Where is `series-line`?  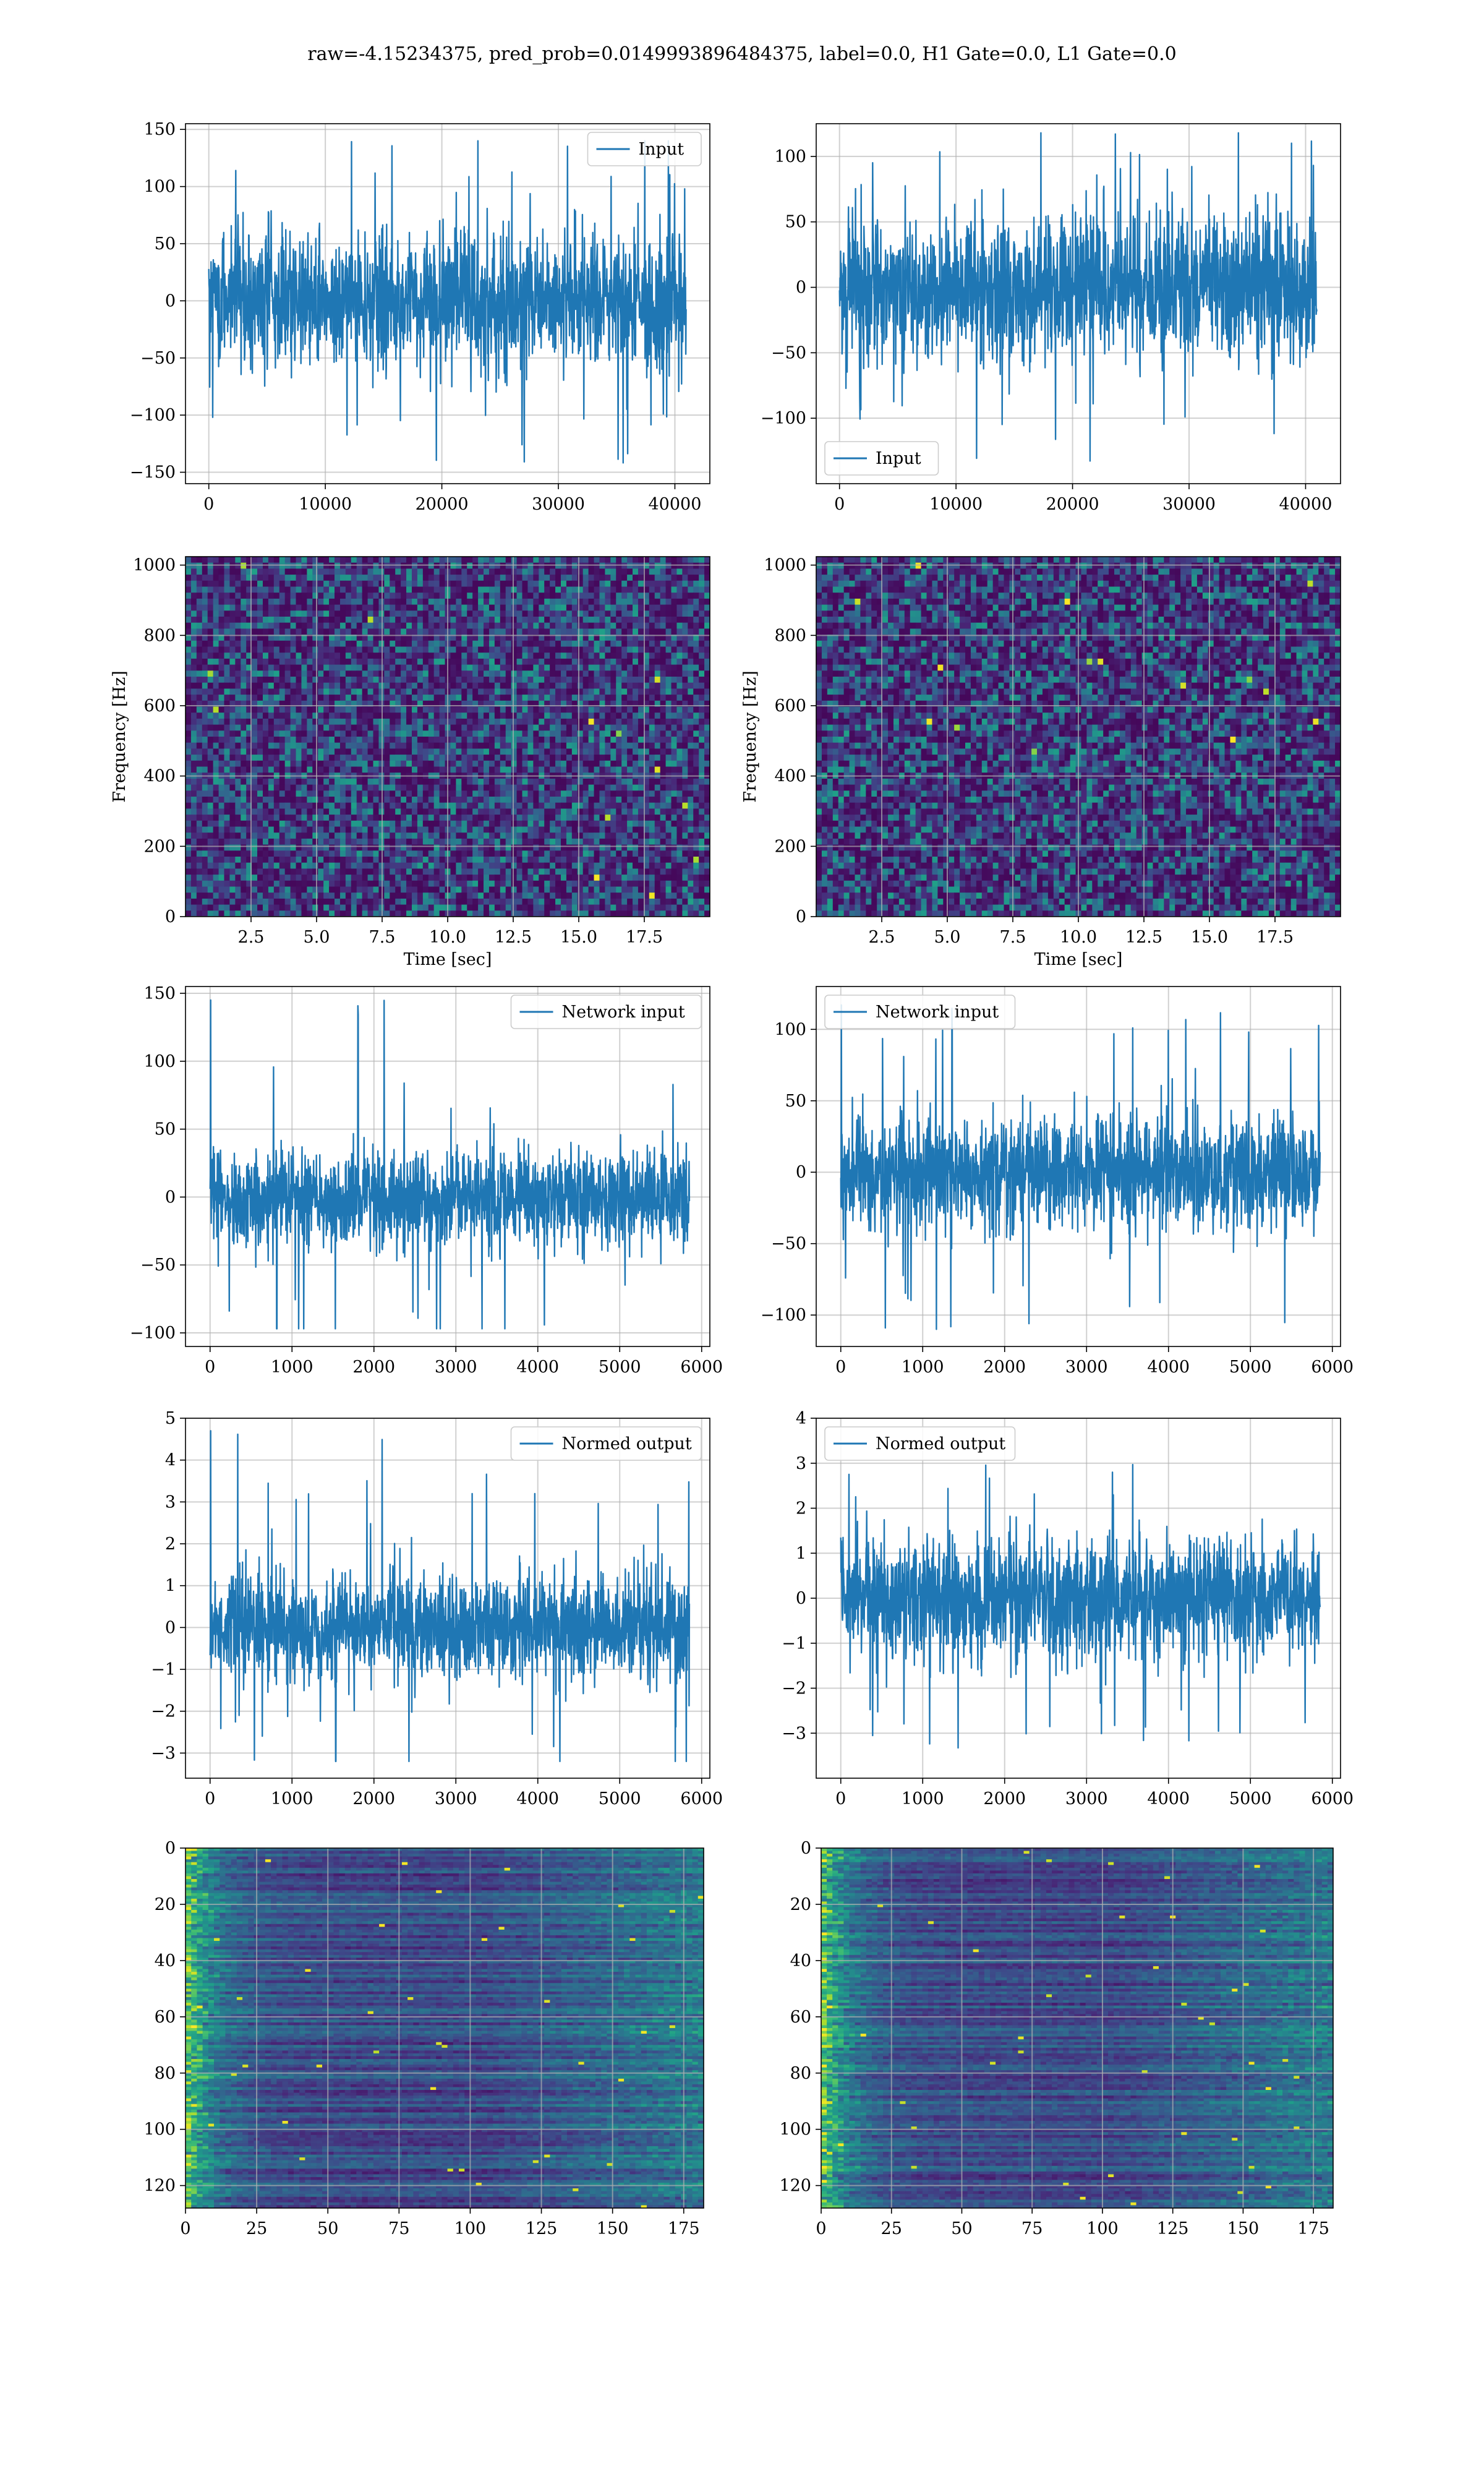 series-line is located at coordinates (1078, 297).